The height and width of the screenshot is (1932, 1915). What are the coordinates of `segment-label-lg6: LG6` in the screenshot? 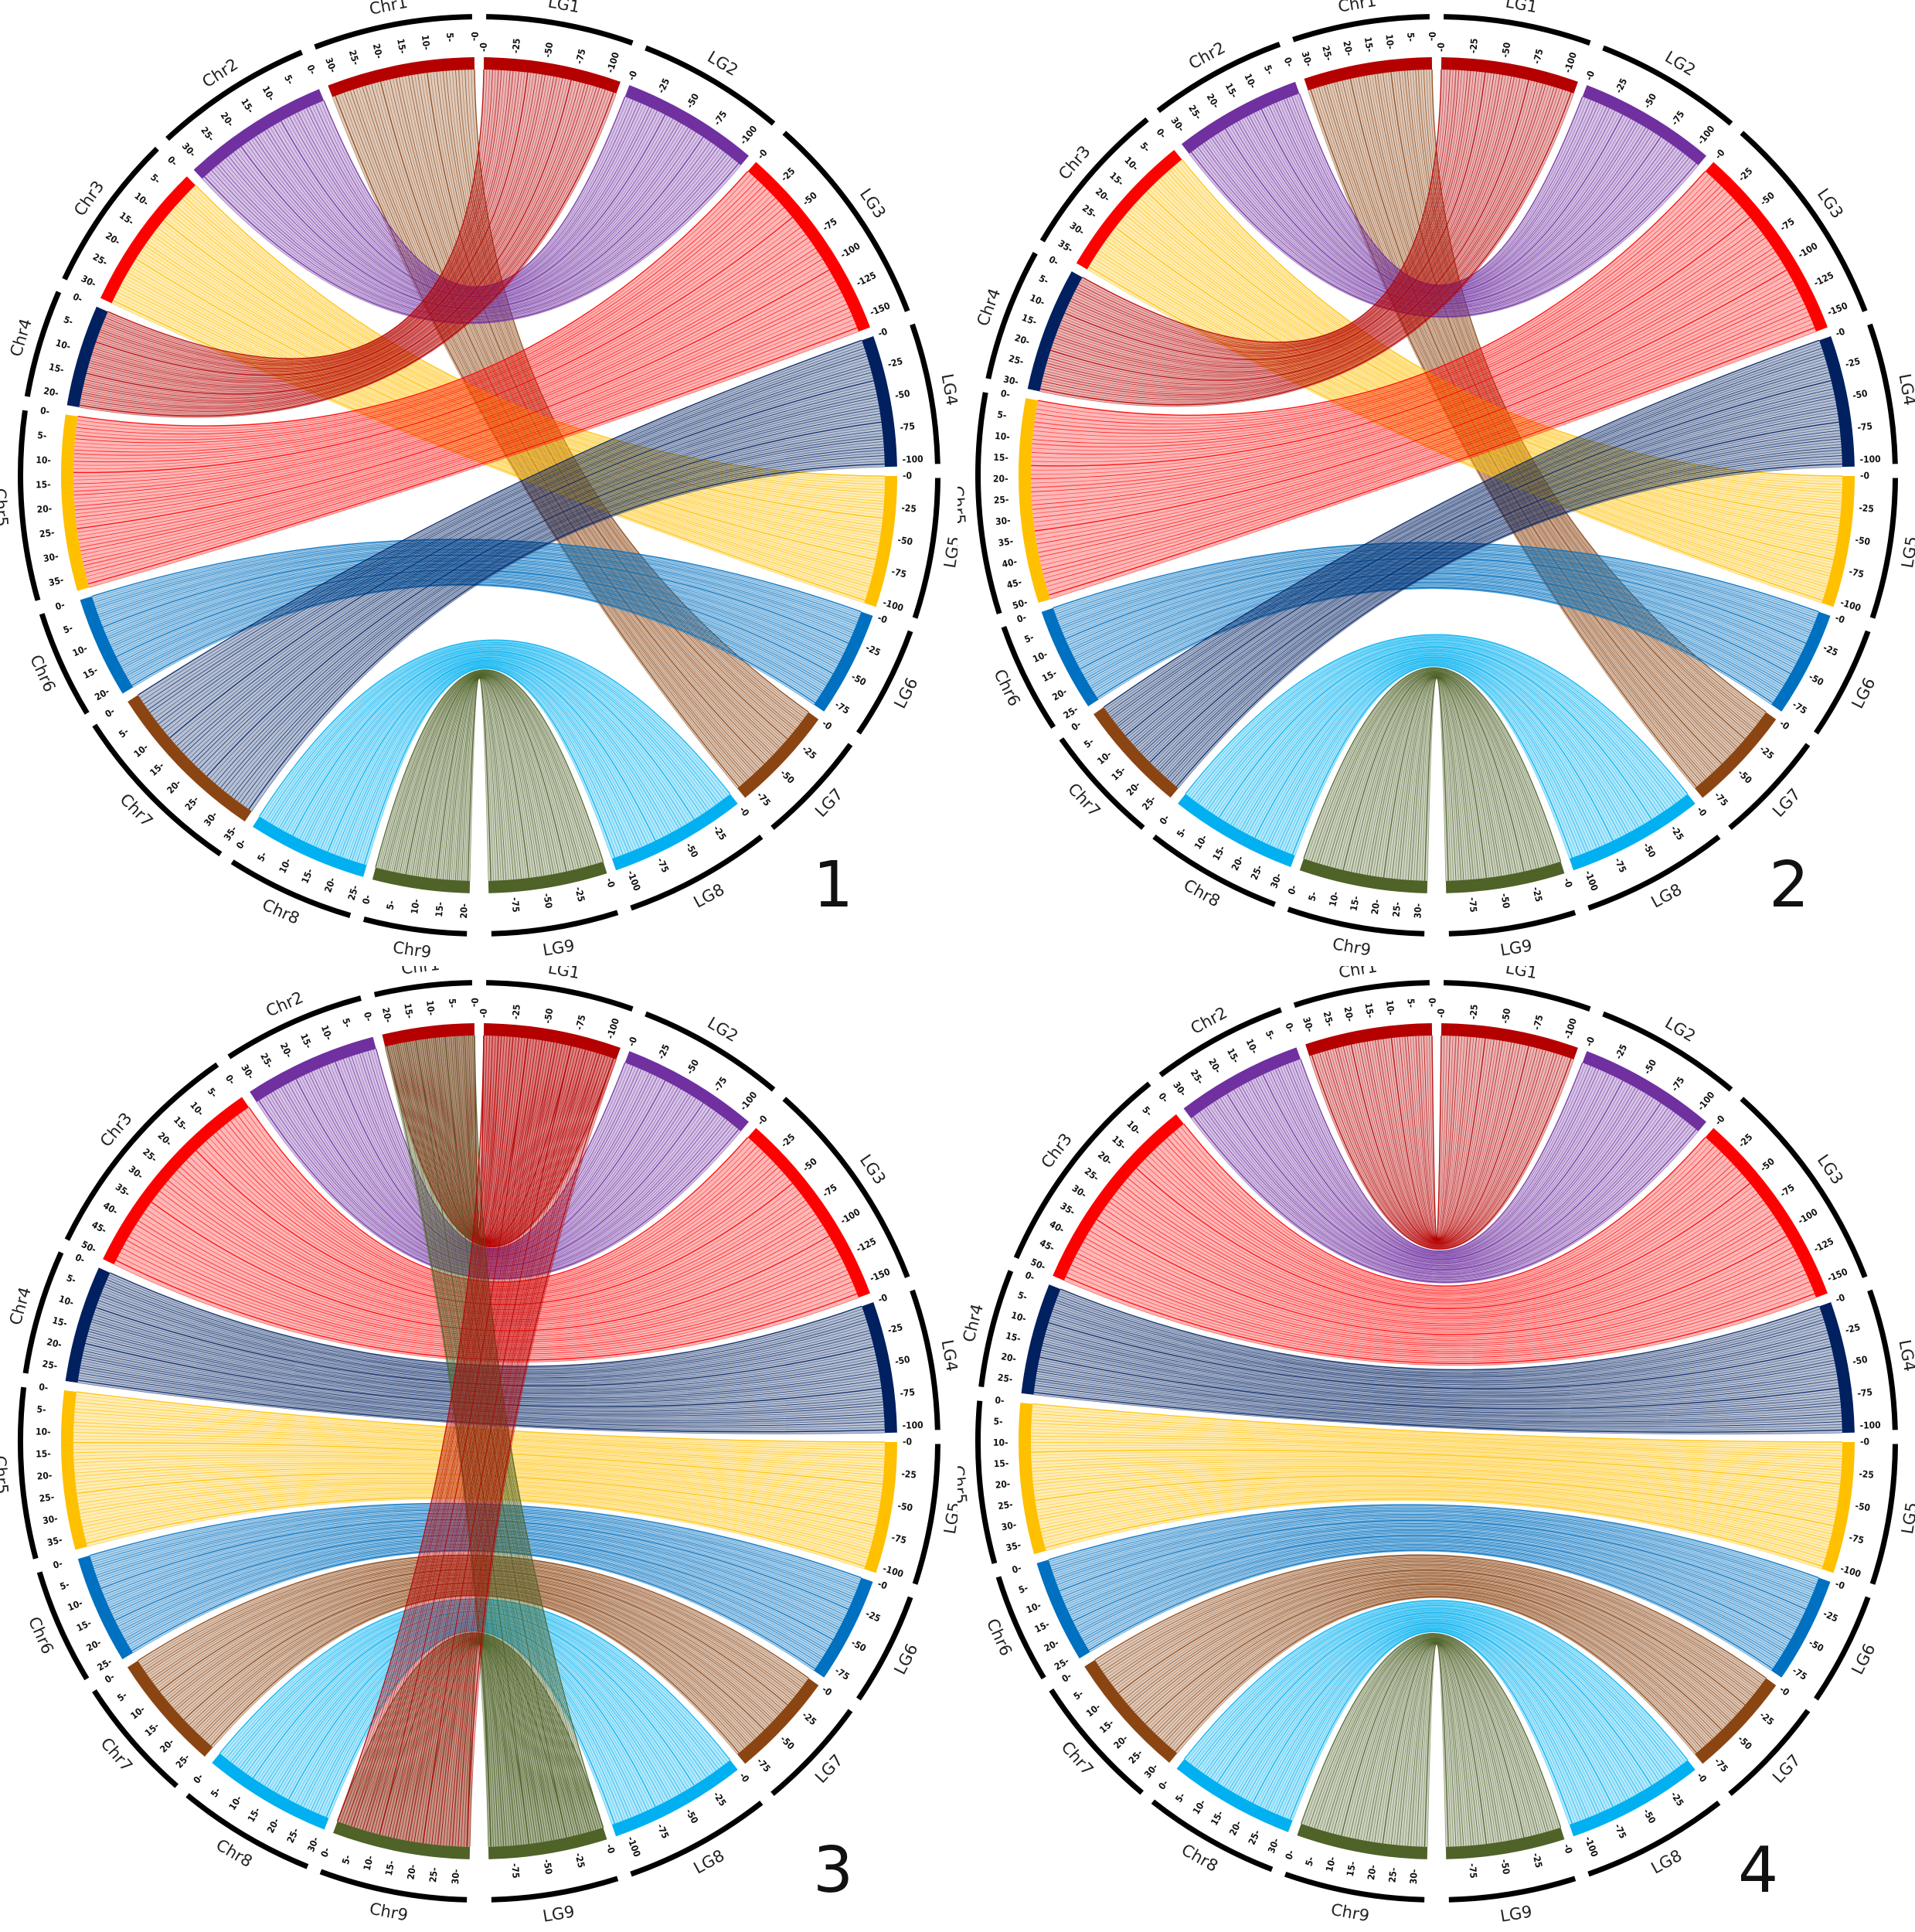 It's located at (1863, 694).